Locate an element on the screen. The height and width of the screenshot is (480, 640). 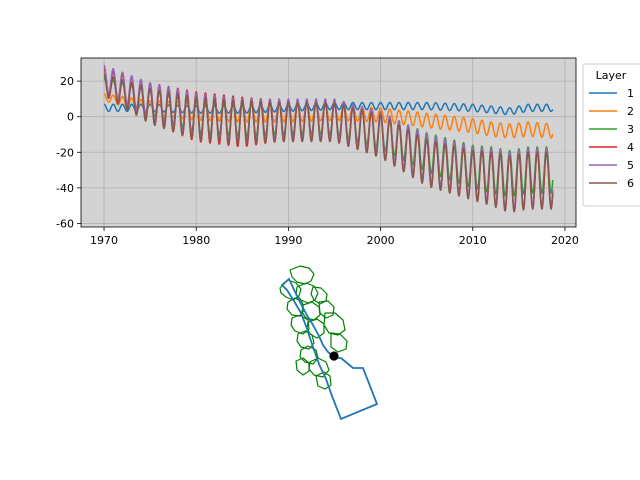
y-tick-label: 20 is located at coordinates (67, 81).